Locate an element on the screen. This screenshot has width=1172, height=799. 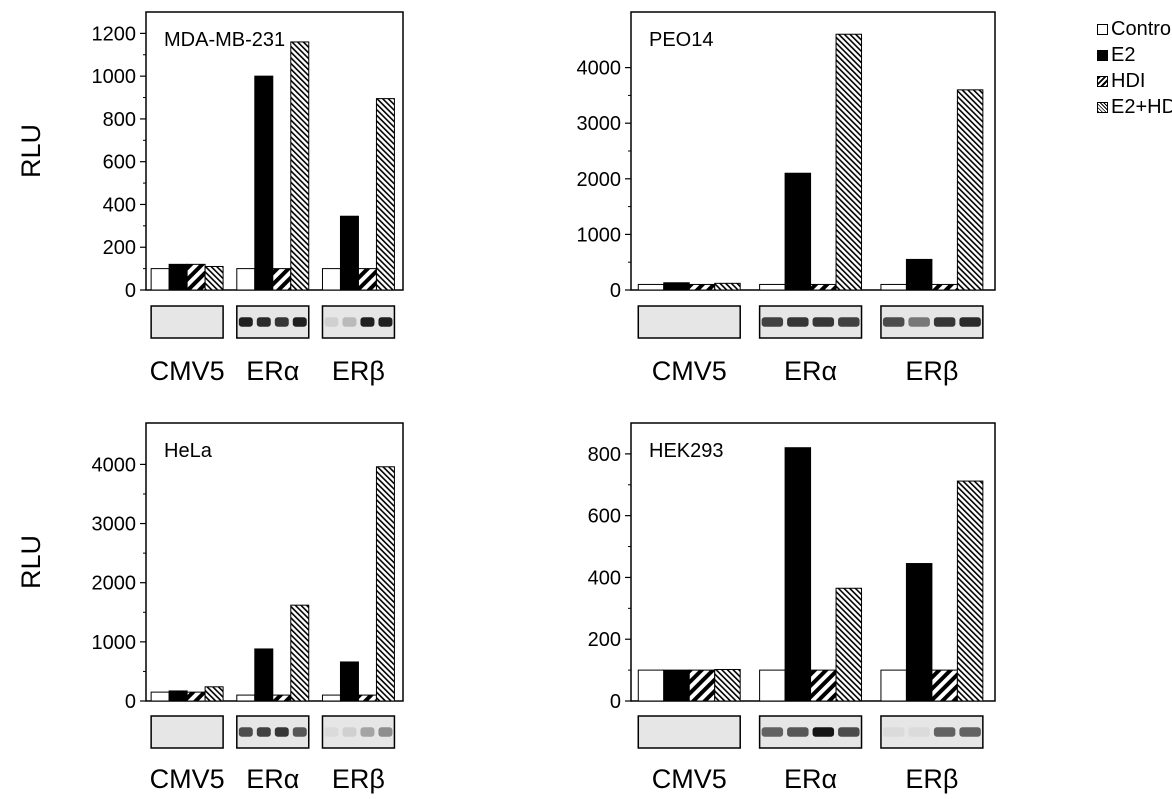
legend-item-e2hdi: E2+HDI is located at coordinates (1134, 107).